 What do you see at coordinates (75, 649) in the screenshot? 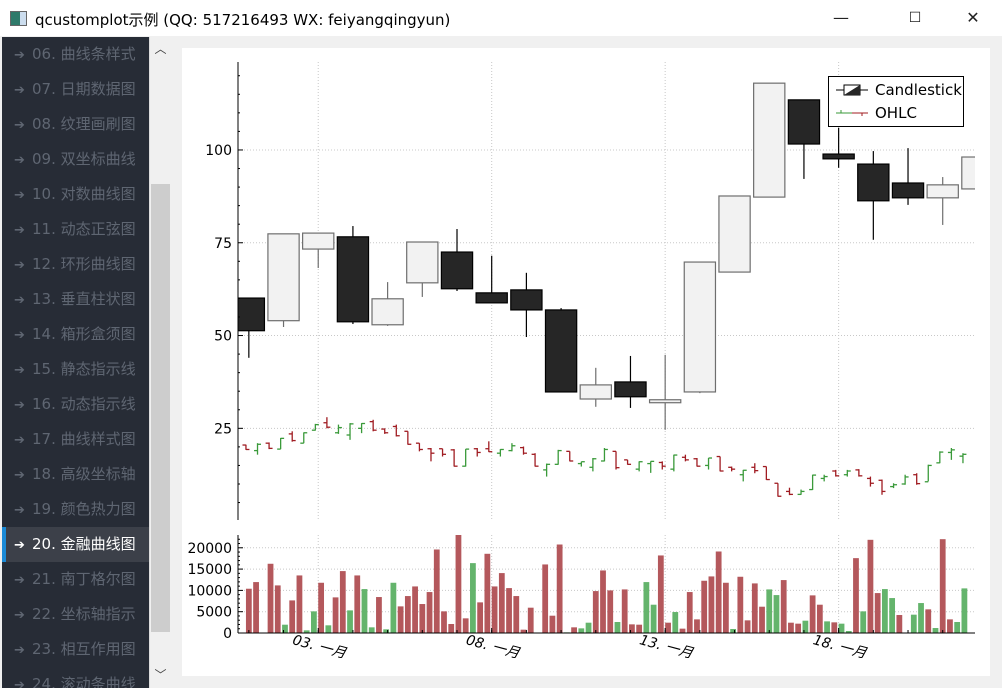
I see `sidebar-item: ➔ 23. 相互作用图` at bounding box center [75, 649].